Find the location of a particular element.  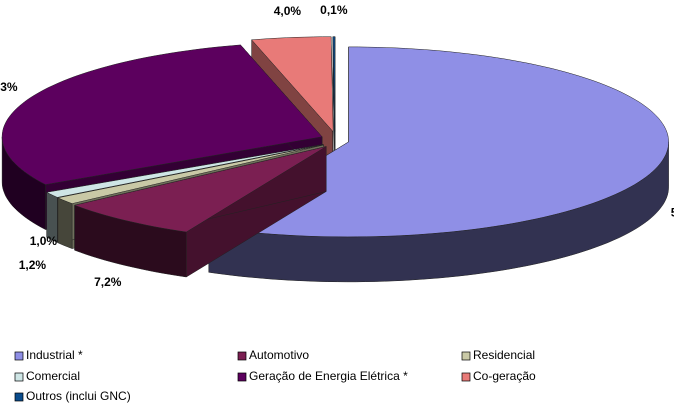

legend-label: Geração de Energia Elétrica * is located at coordinates (328, 376).